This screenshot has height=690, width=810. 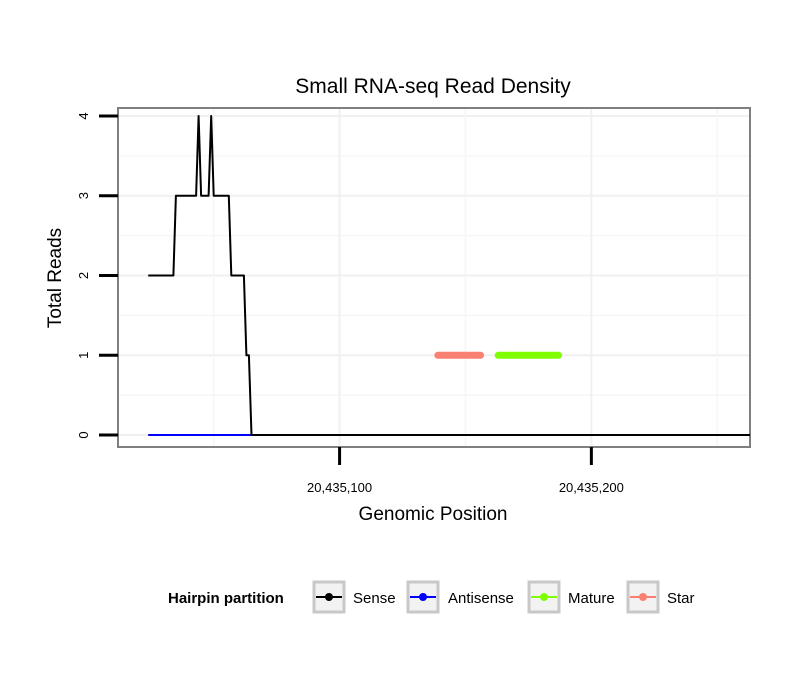 What do you see at coordinates (97, 275) in the screenshot?
I see `y-axis: 0 1 2 3 4` at bounding box center [97, 275].